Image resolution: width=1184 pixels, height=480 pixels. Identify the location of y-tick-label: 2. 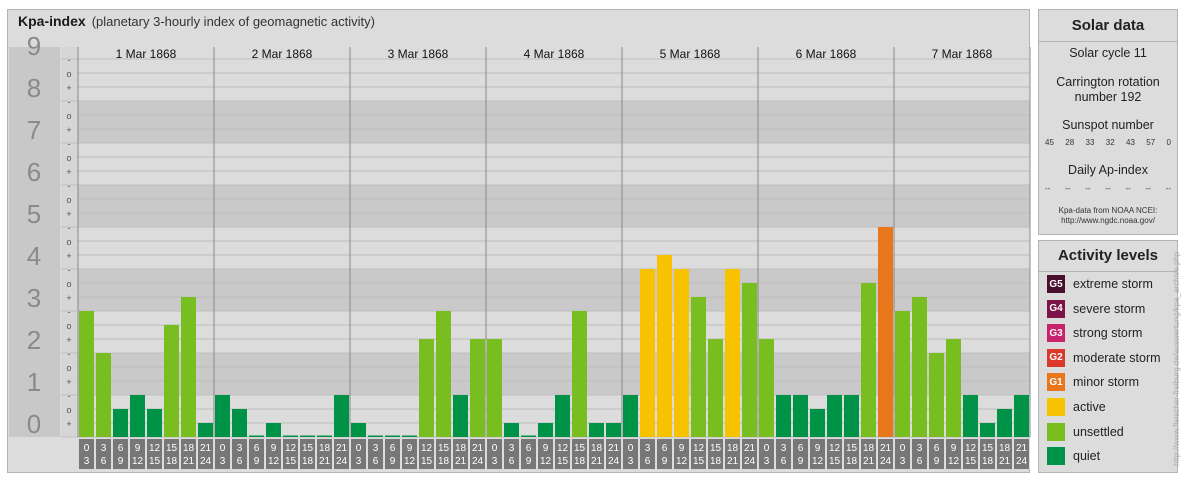
(34, 340).